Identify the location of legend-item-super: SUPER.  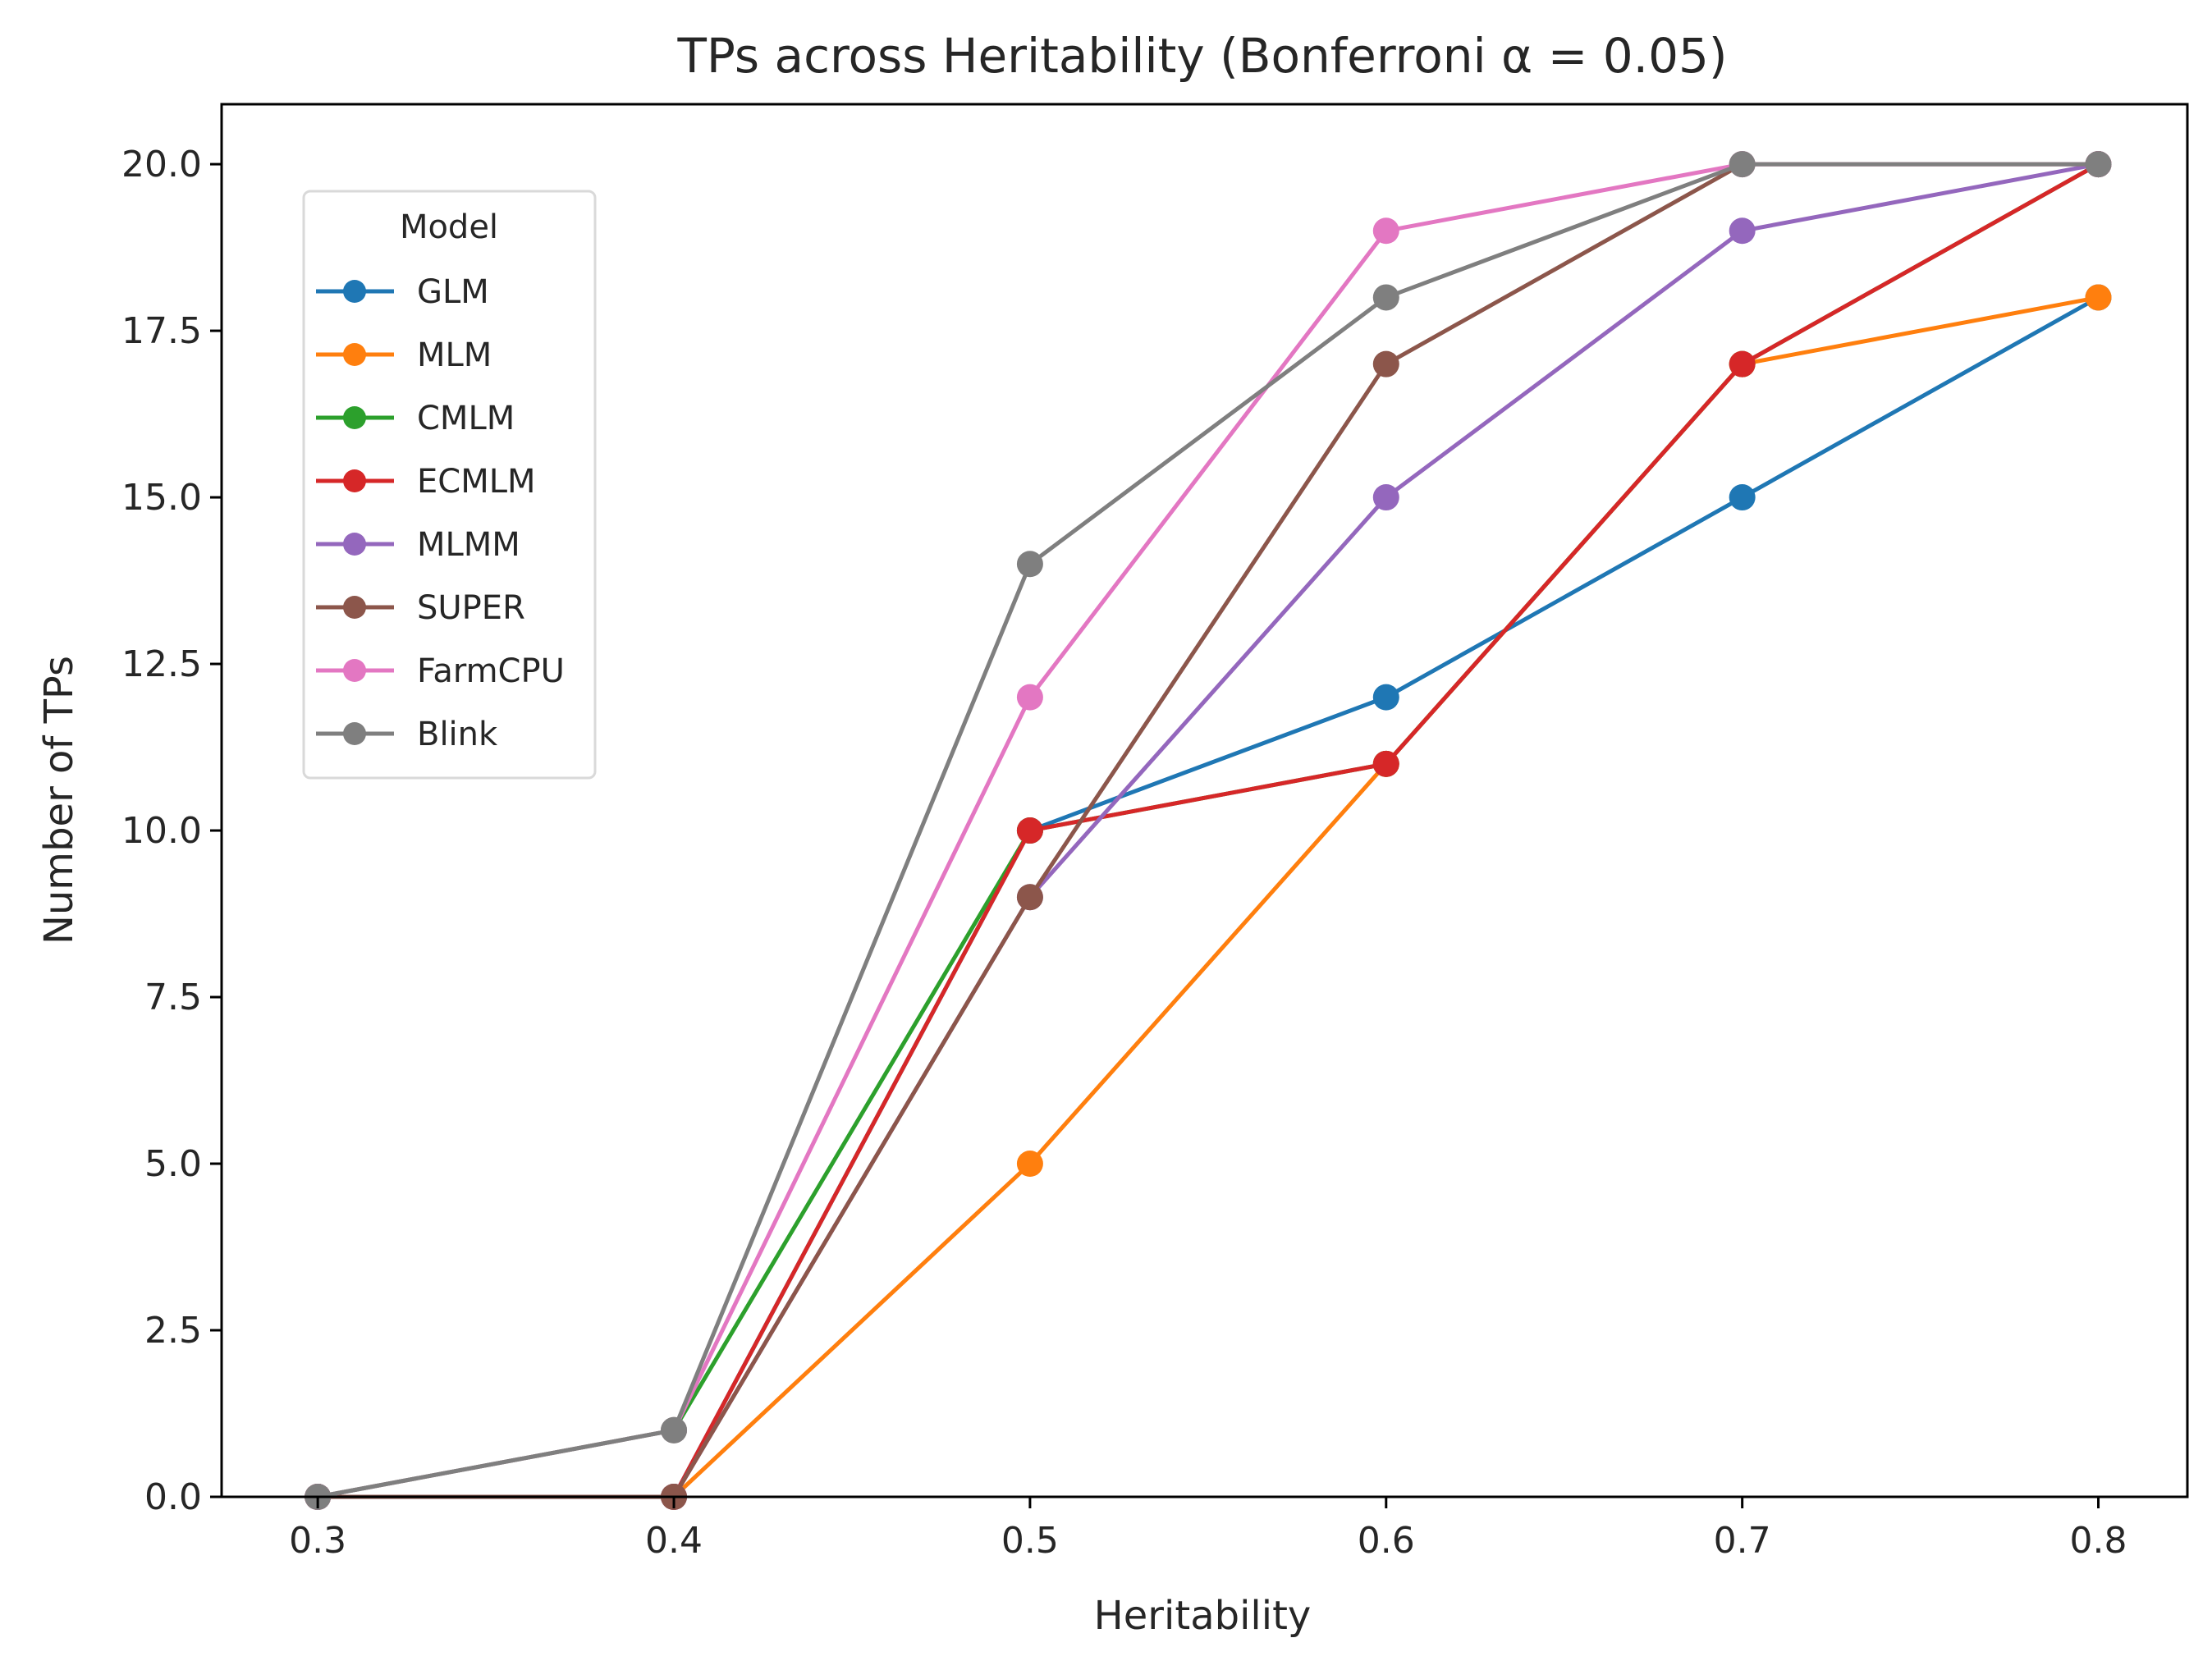
(420, 608).